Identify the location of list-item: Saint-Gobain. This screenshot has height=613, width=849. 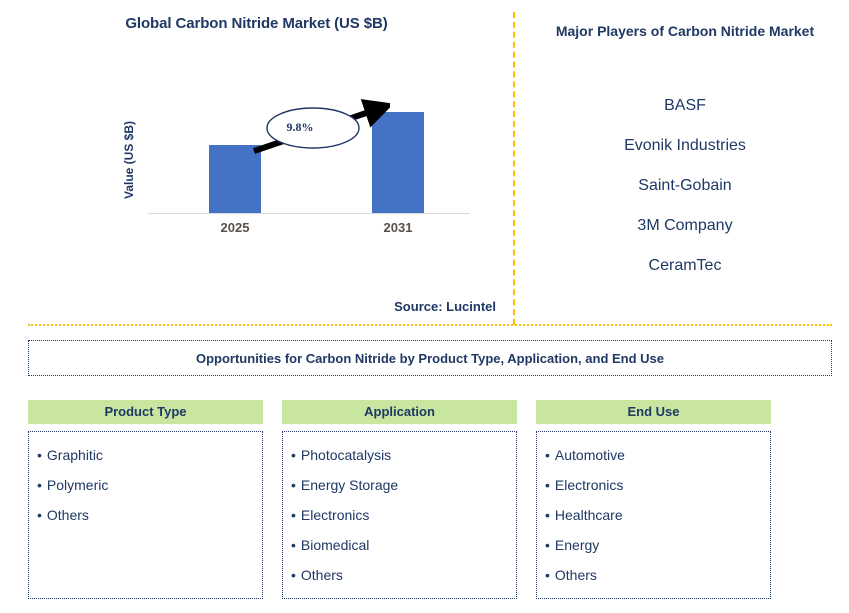
(685, 185).